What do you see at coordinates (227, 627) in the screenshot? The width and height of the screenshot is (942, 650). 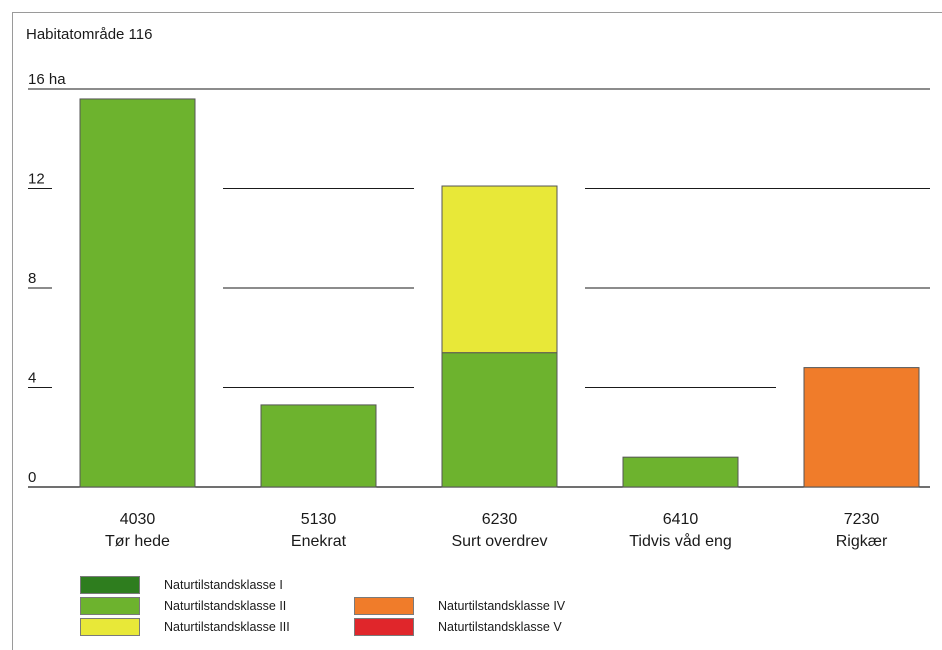 I see `legend-label: Naturtilstandsklasse III` at bounding box center [227, 627].